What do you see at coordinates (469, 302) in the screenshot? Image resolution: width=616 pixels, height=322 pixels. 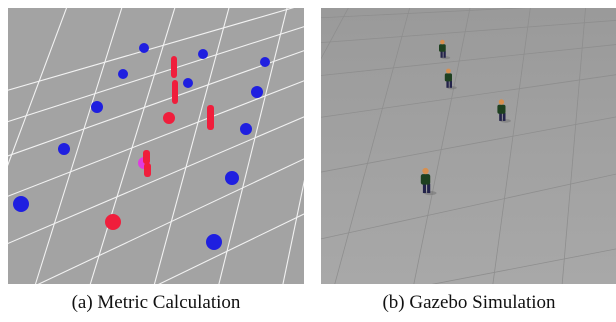 I see `caption-gazebo-simulation: (b) Gazebo Simulation` at bounding box center [469, 302].